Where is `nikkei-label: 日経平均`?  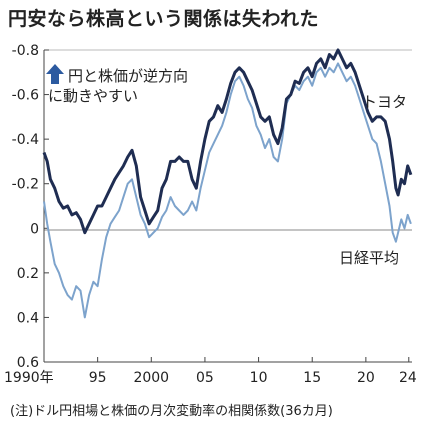 nikkei-label: 日経平均 is located at coordinates (369, 258).